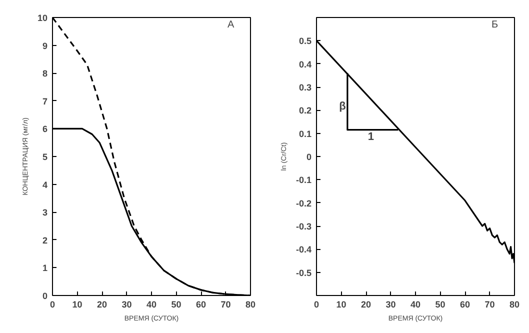 The width and height of the screenshot is (529, 333). I want to click on y-tick-label: 9, so click(45, 45).